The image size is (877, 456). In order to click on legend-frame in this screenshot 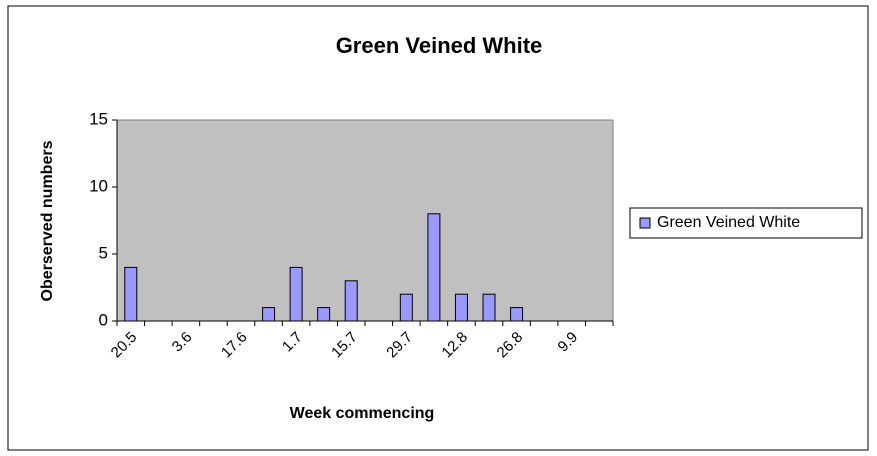, I will do `click(746, 223)`.